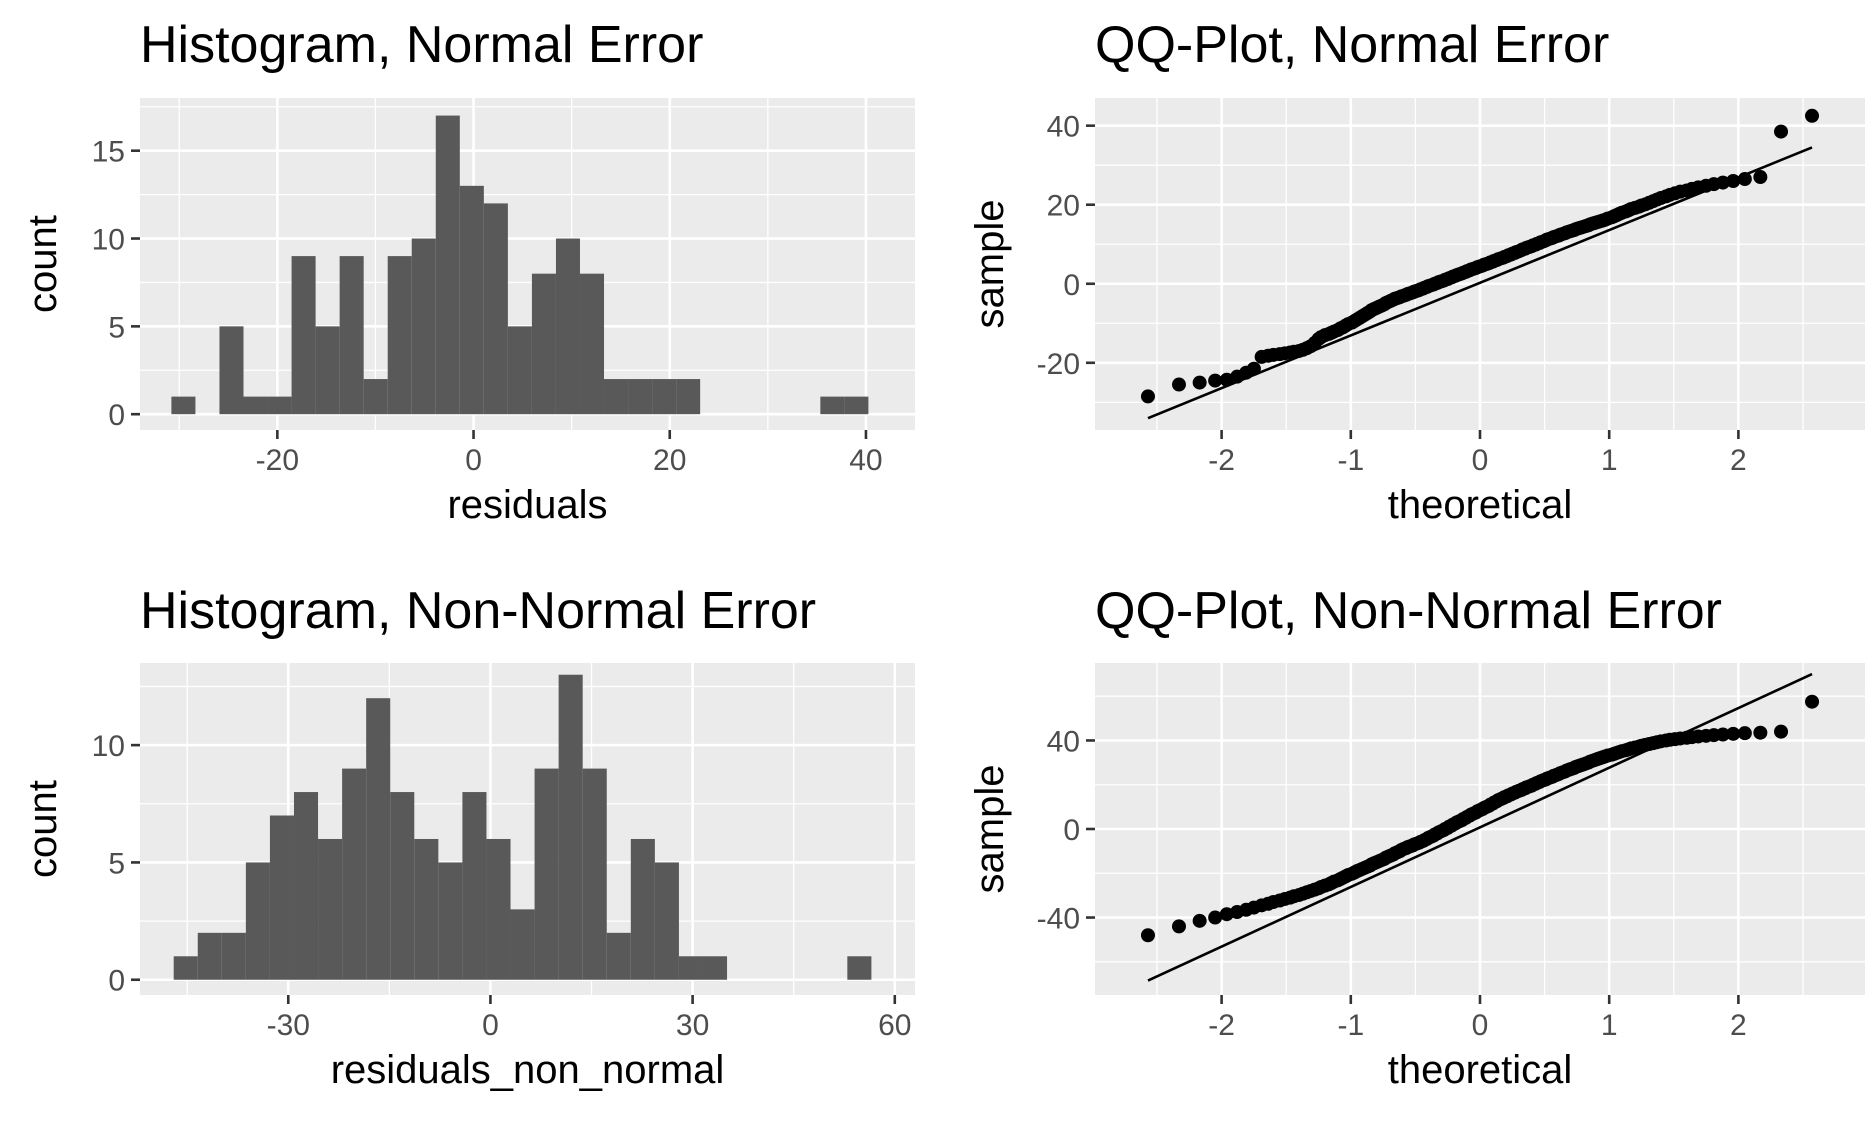 This screenshot has height=1125, width=1875. Describe the element at coordinates (527, 505) in the screenshot. I see `x-axis-title: residuals` at that location.